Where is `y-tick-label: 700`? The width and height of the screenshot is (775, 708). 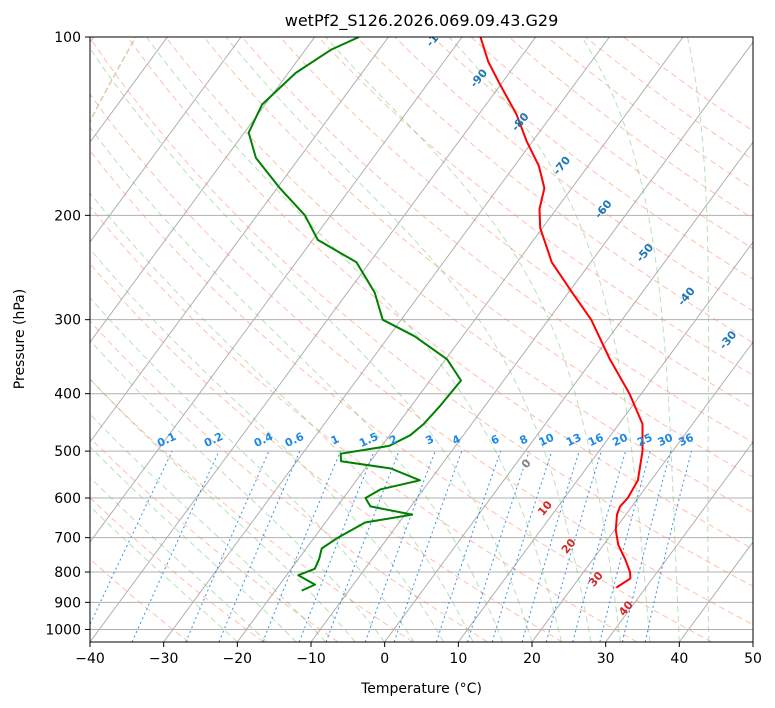
y-tick-label: 700 is located at coordinates (67, 539).